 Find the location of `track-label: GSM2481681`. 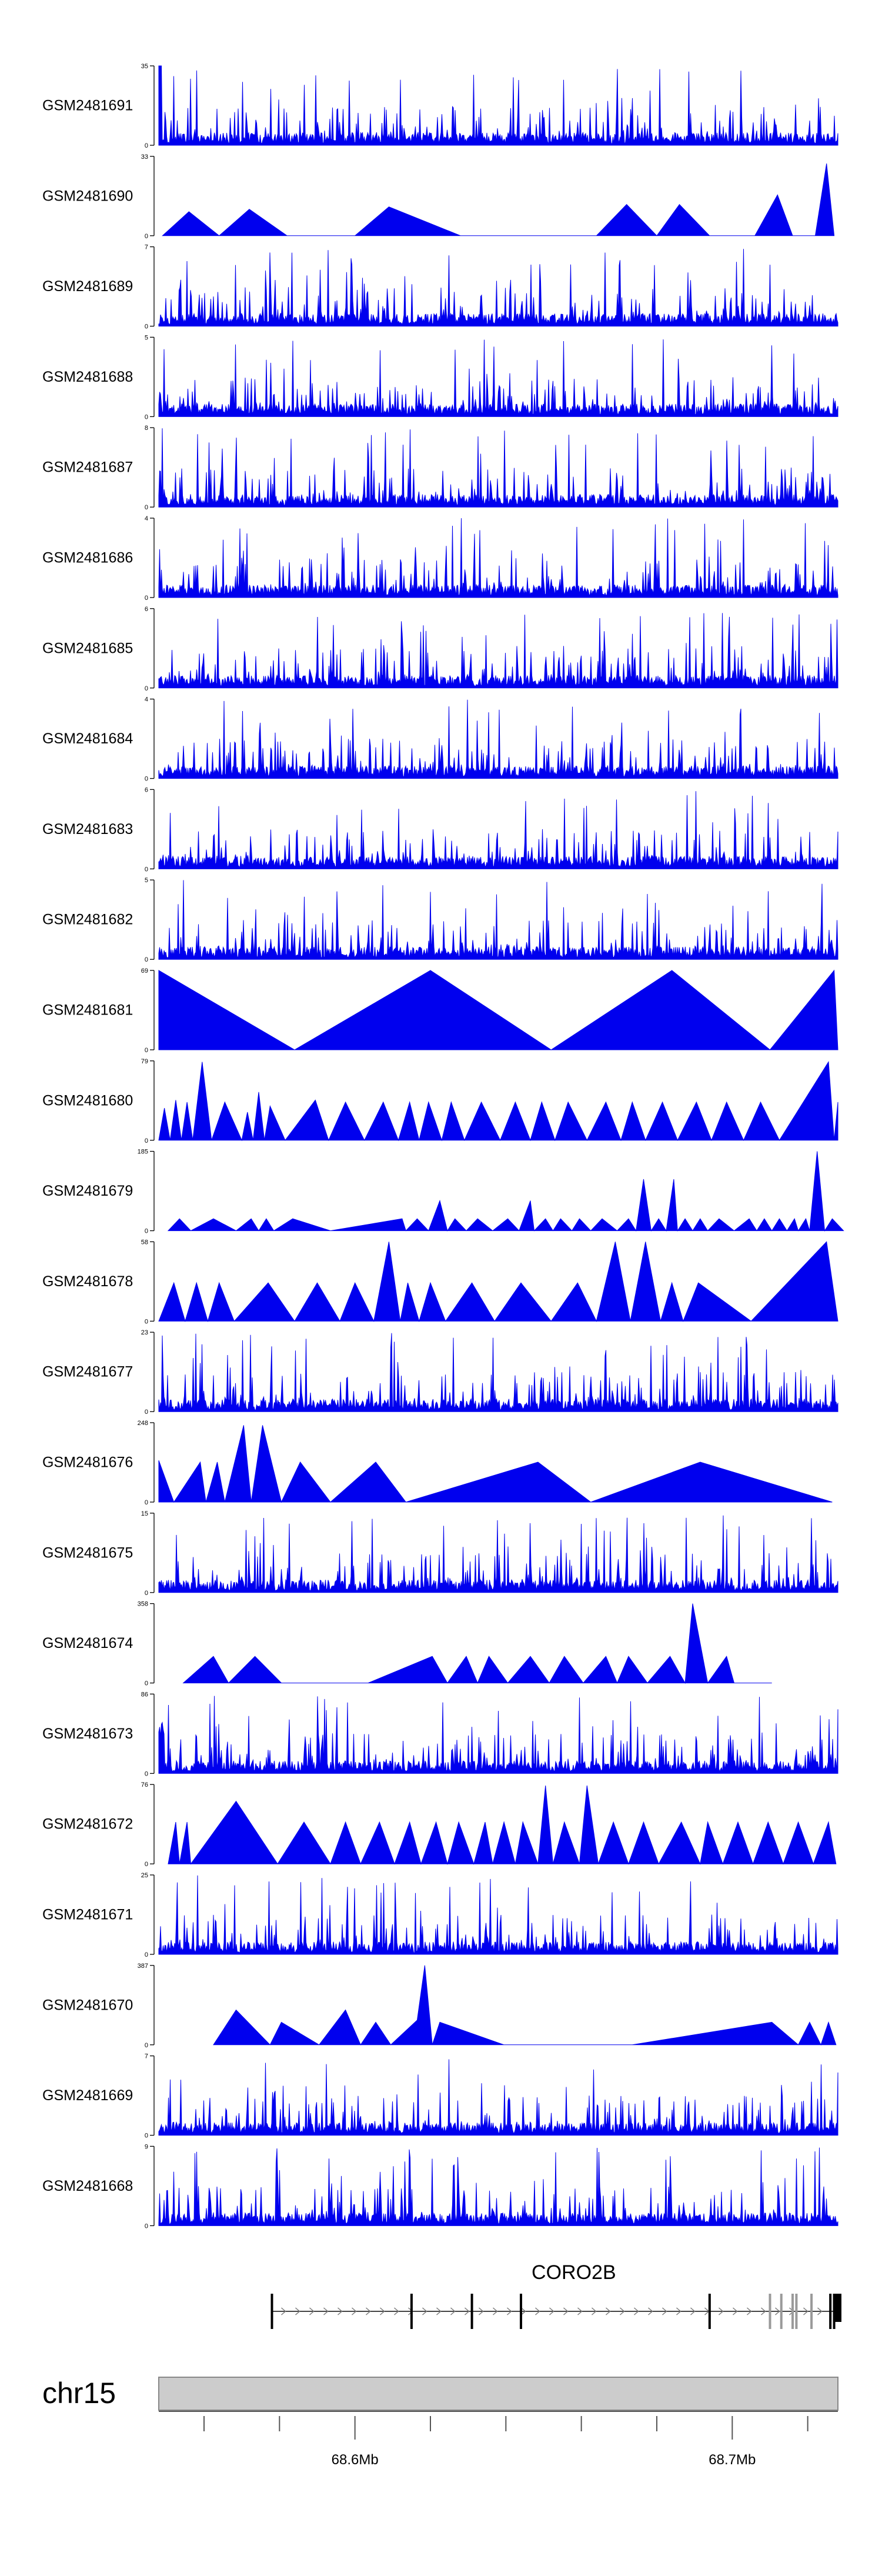

track-label: GSM2481681 is located at coordinates (87, 1010).